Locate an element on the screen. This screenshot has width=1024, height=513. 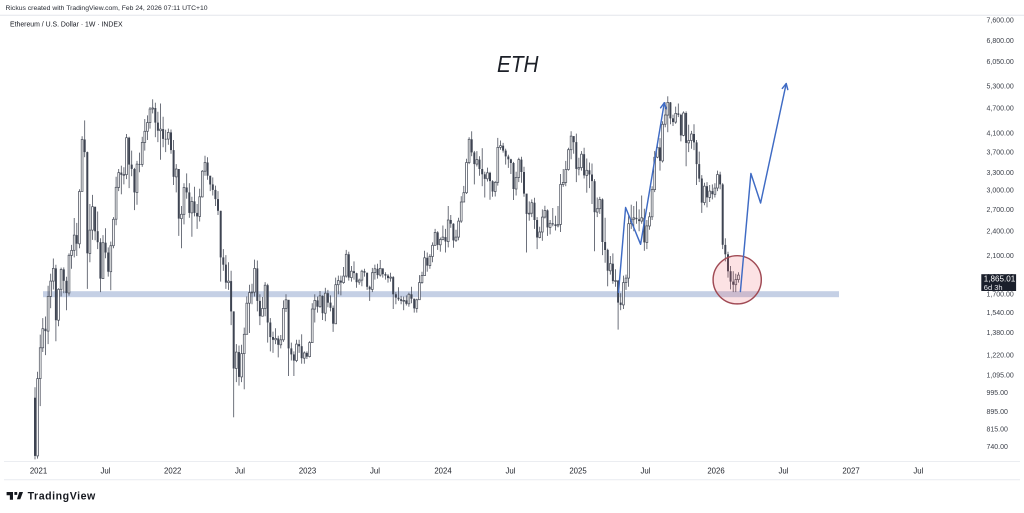
svg-text: 2,700.00 is located at coordinates (1000, 210).